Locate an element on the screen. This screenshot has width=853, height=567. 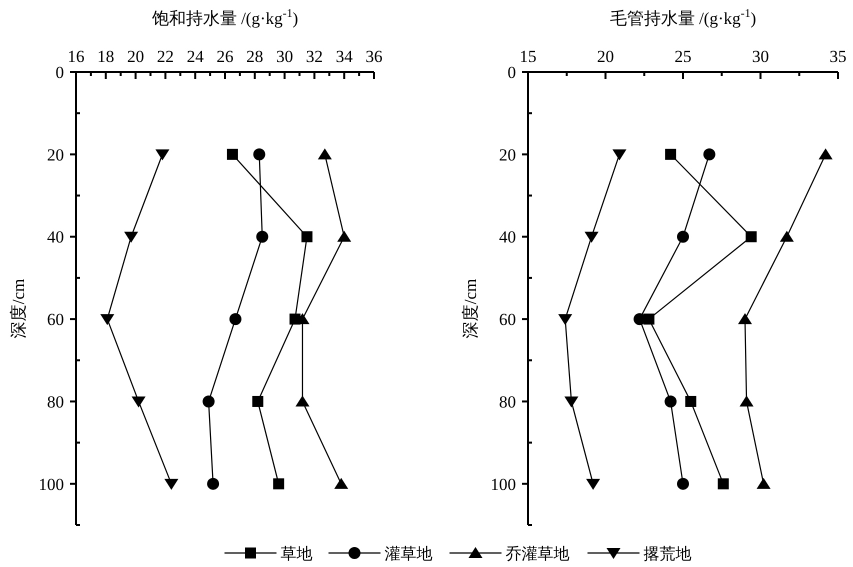
x-axis-title: 毛管持水量 /(g·kg$^{-1}$) is located at coordinates (683, 17).